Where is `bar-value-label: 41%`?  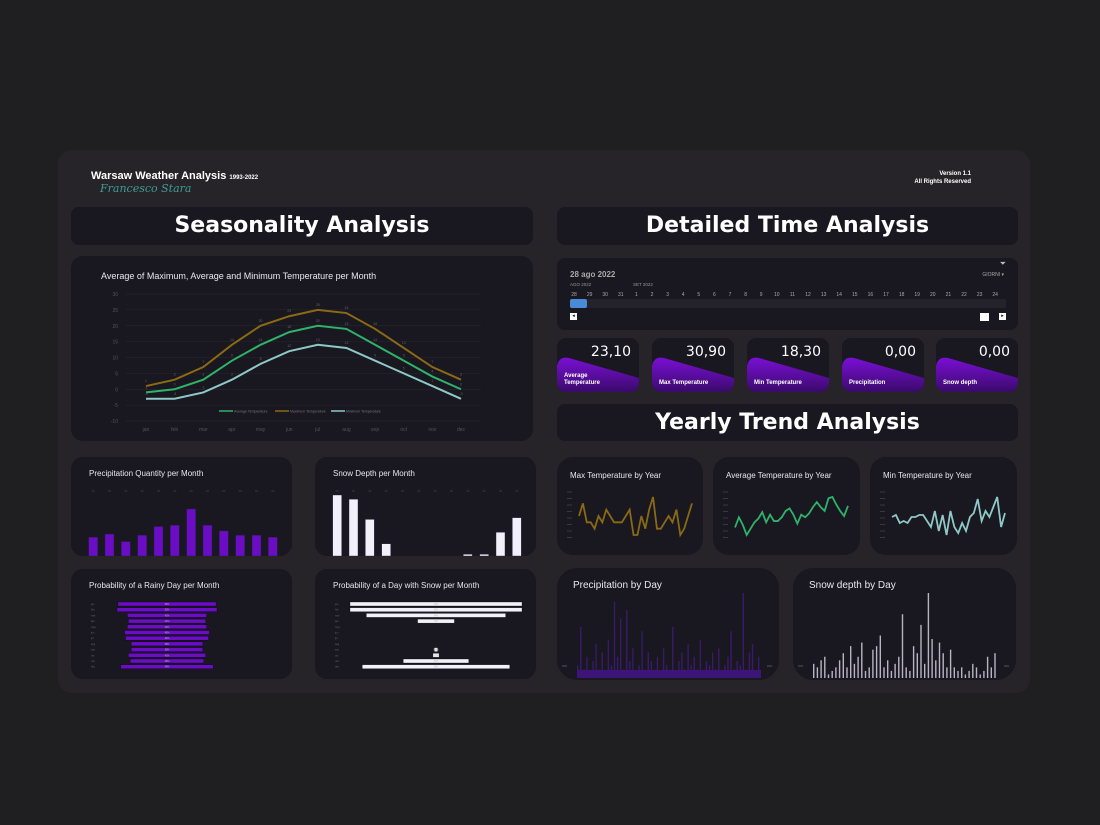 bar-value-label: 41% is located at coordinates (167, 622).